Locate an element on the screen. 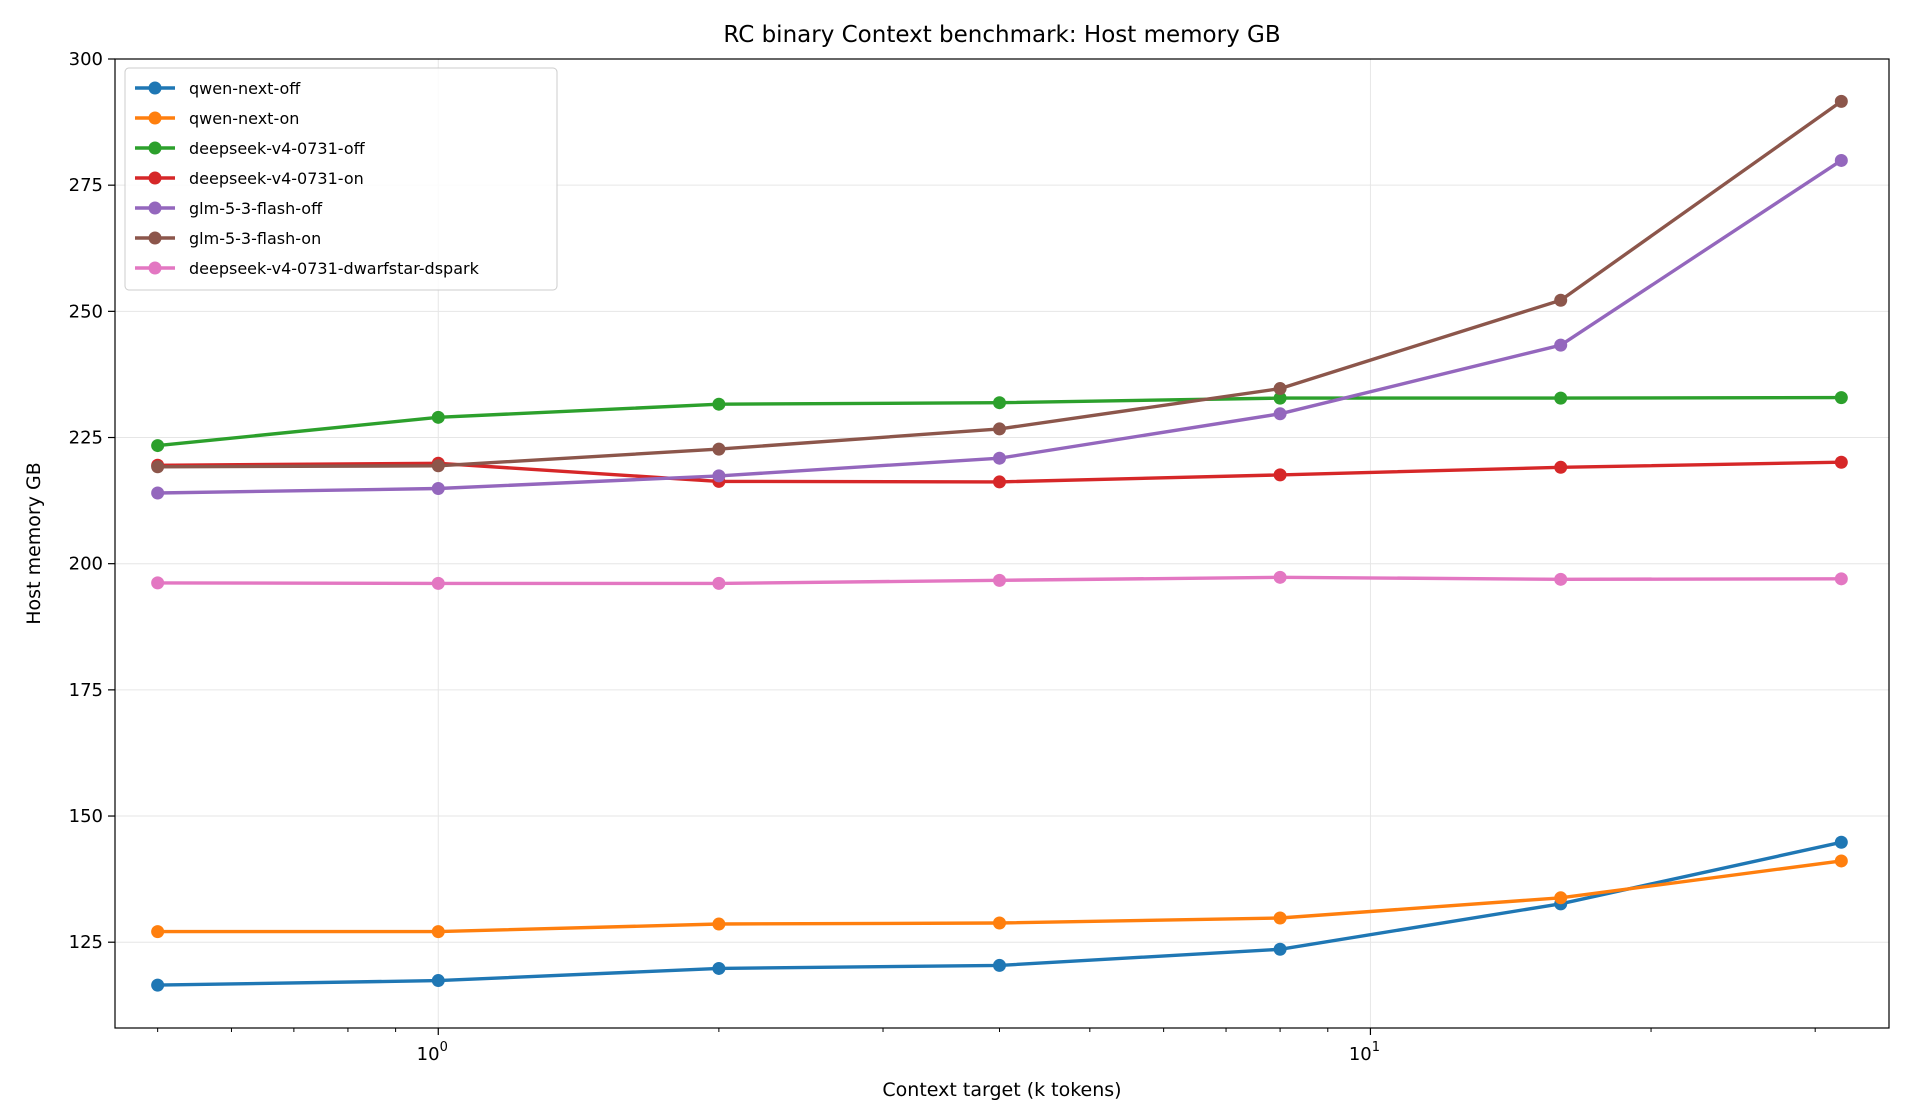 This screenshot has width=1920, height=1120. legend-label: deepseek-v4-0731-dwarfstar-dspark is located at coordinates (334, 268).